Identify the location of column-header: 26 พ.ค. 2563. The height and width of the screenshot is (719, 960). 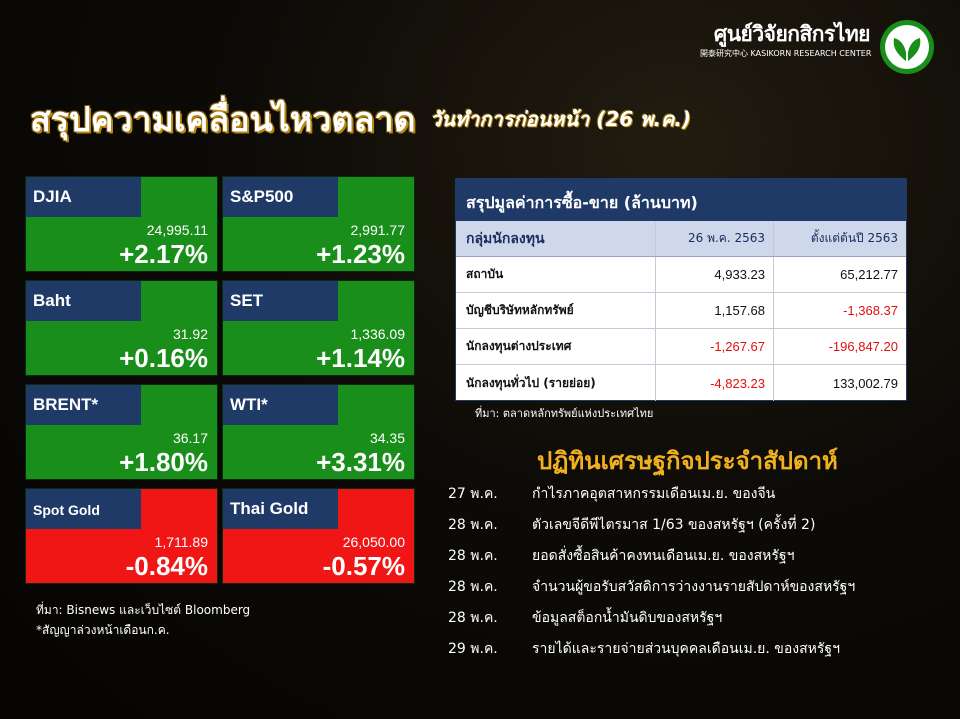
(714, 238).